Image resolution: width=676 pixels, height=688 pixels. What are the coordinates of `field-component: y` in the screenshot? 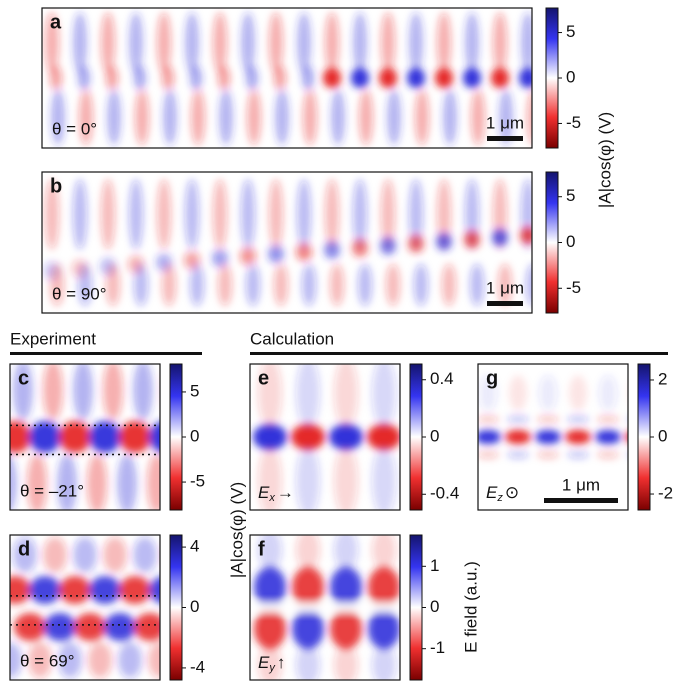 It's located at (272, 668).